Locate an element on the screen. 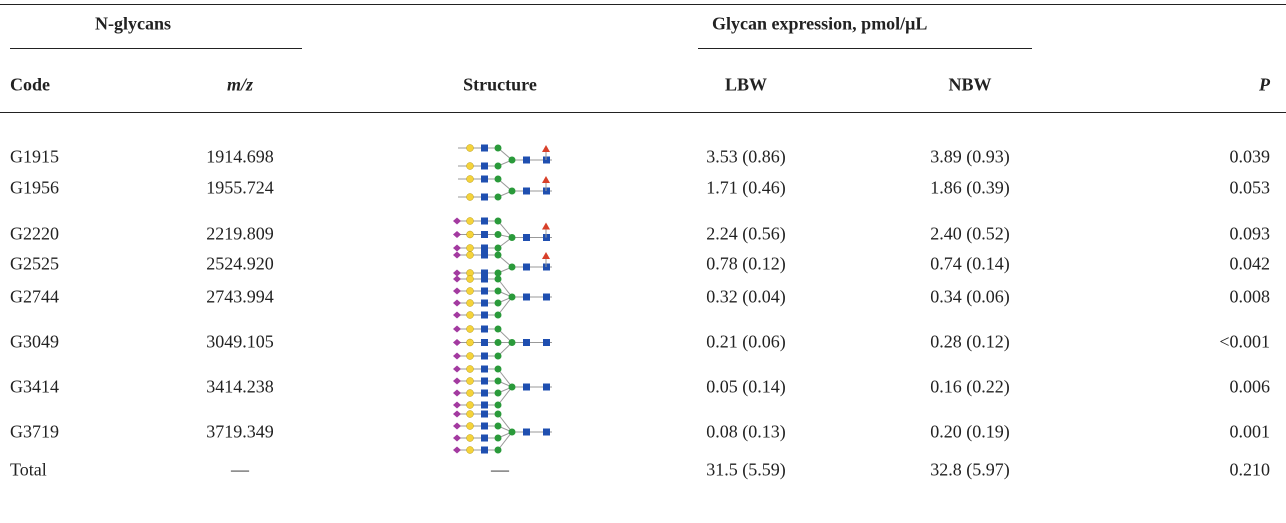 This screenshot has height=523, width=1286. group-header: Glycan expression, pmol/μL is located at coordinates (820, 23).